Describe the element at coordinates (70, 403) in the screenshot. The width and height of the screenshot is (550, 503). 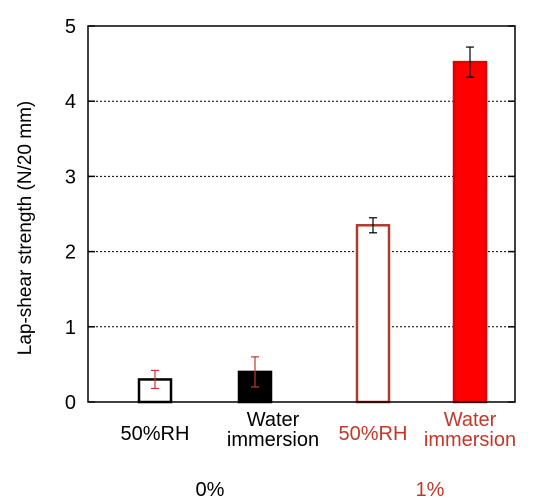
I see `y-tick-label: 0` at that location.